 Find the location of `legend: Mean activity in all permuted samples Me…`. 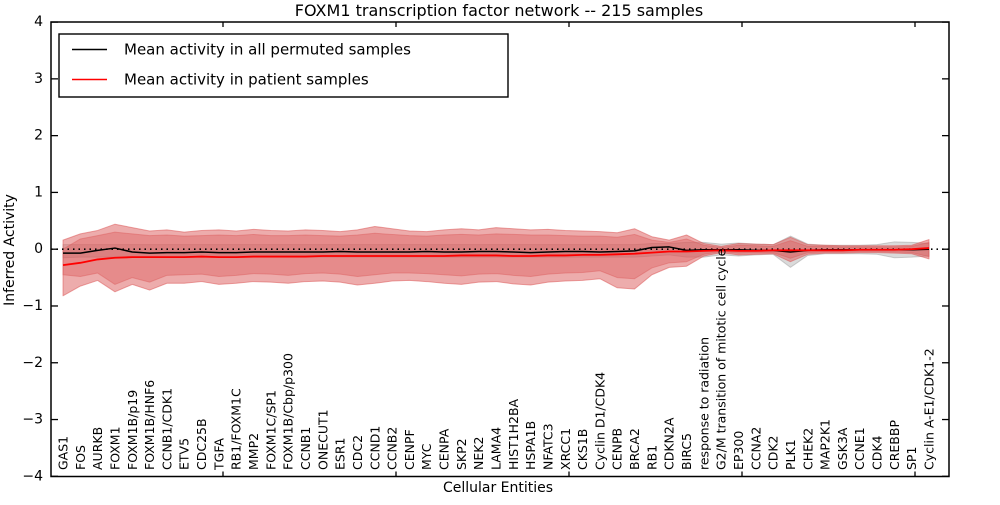

legend: Mean activity in all permuted samples Me… is located at coordinates (283, 65).